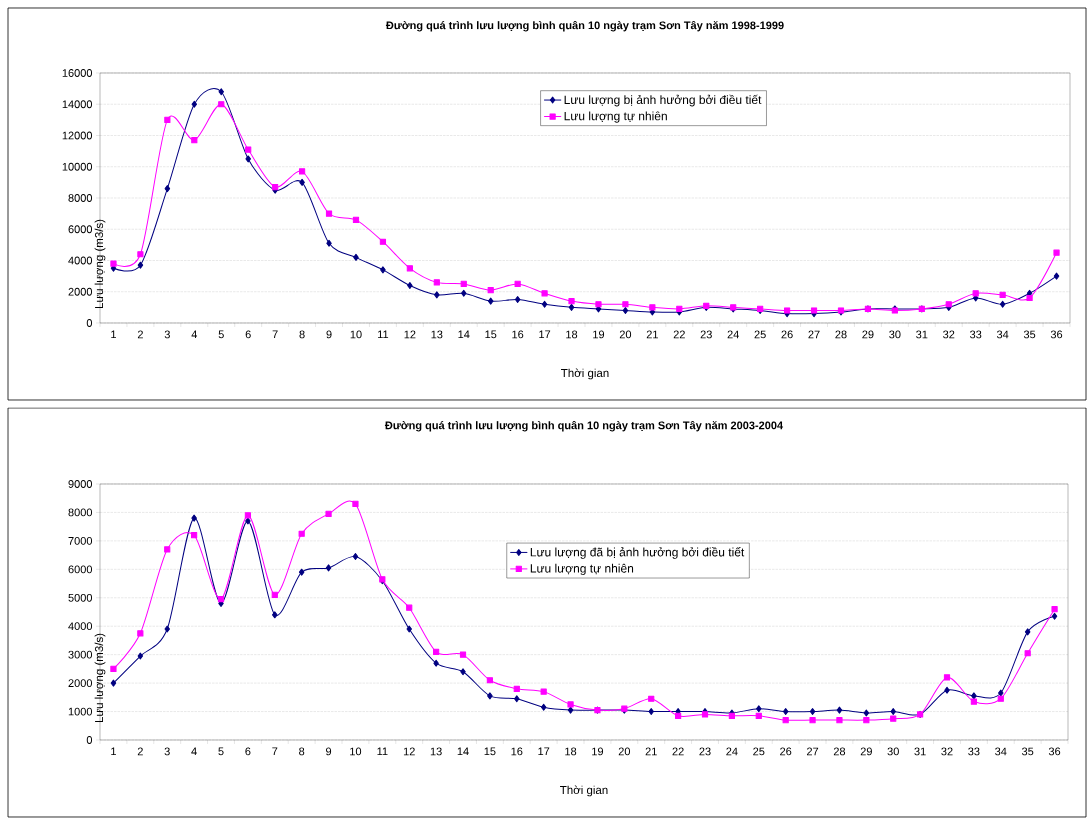 This screenshot has height=818, width=1088. I want to click on x-tick-label: 13, so click(436, 751).